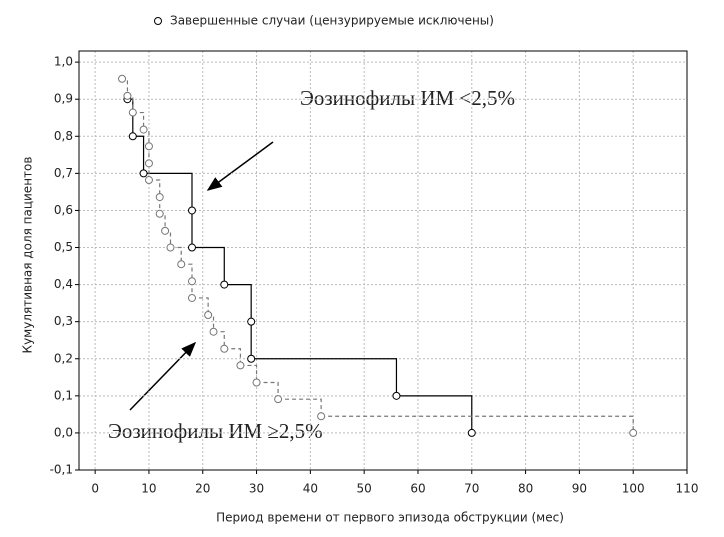 The width and height of the screenshot is (724, 537). I want to click on x-tick-label: 40, so click(310, 489).